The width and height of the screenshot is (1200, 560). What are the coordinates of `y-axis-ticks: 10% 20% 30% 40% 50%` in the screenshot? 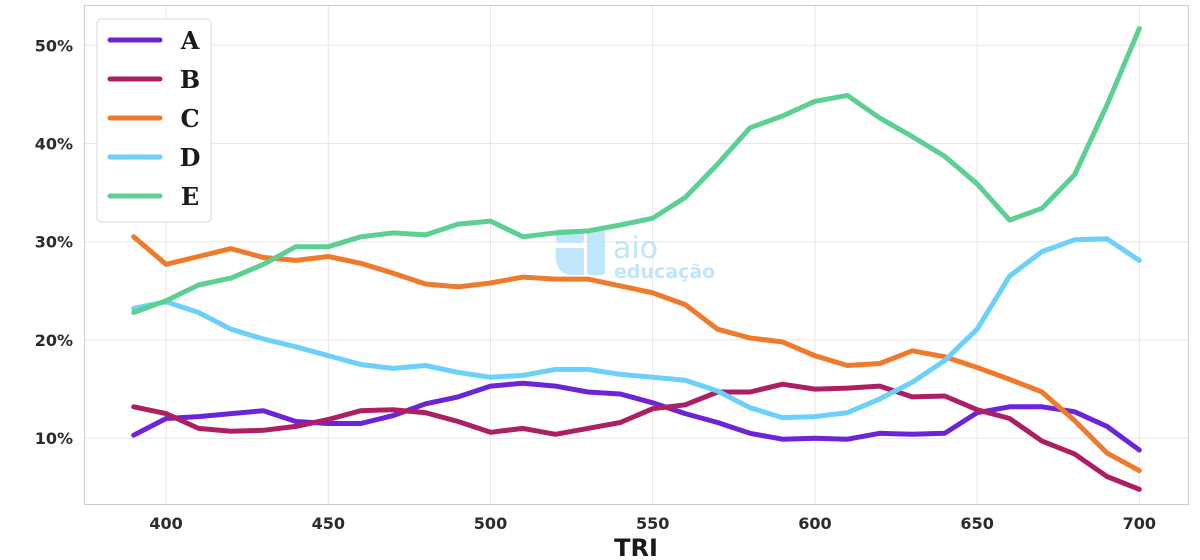 It's located at (54, 242).